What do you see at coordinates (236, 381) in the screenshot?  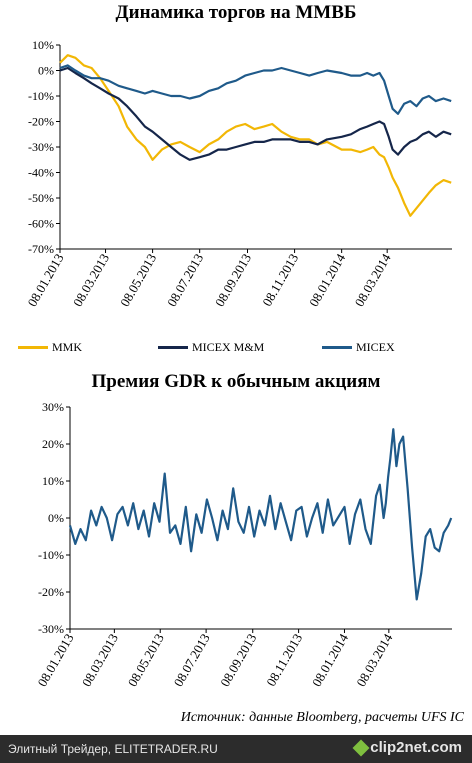 I see `chart2-title: Премия GDR к обычным акциям` at bounding box center [236, 381].